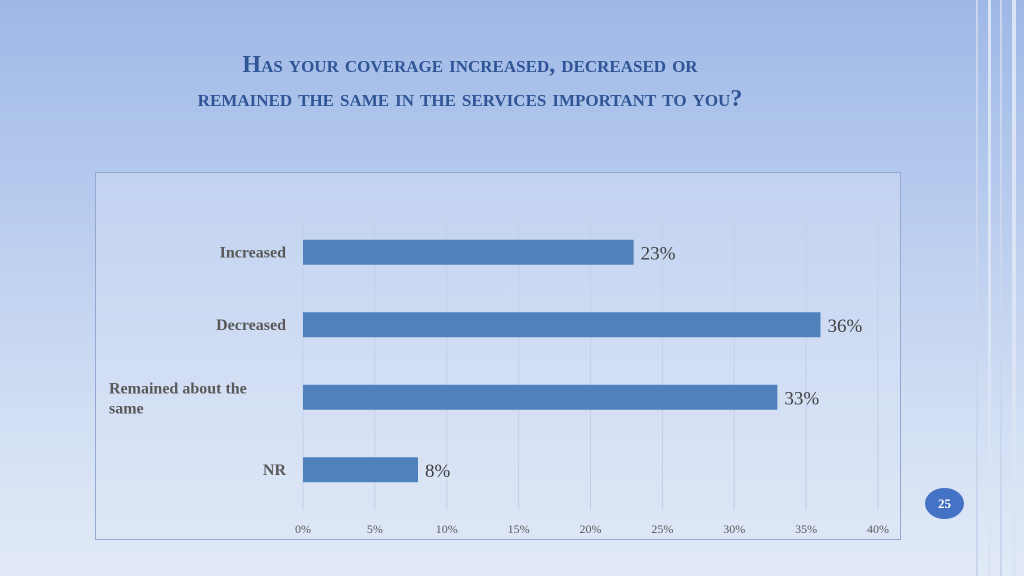 The width and height of the screenshot is (1024, 576). What do you see at coordinates (591, 529) in the screenshot?
I see `x-tick-label: 20%` at bounding box center [591, 529].